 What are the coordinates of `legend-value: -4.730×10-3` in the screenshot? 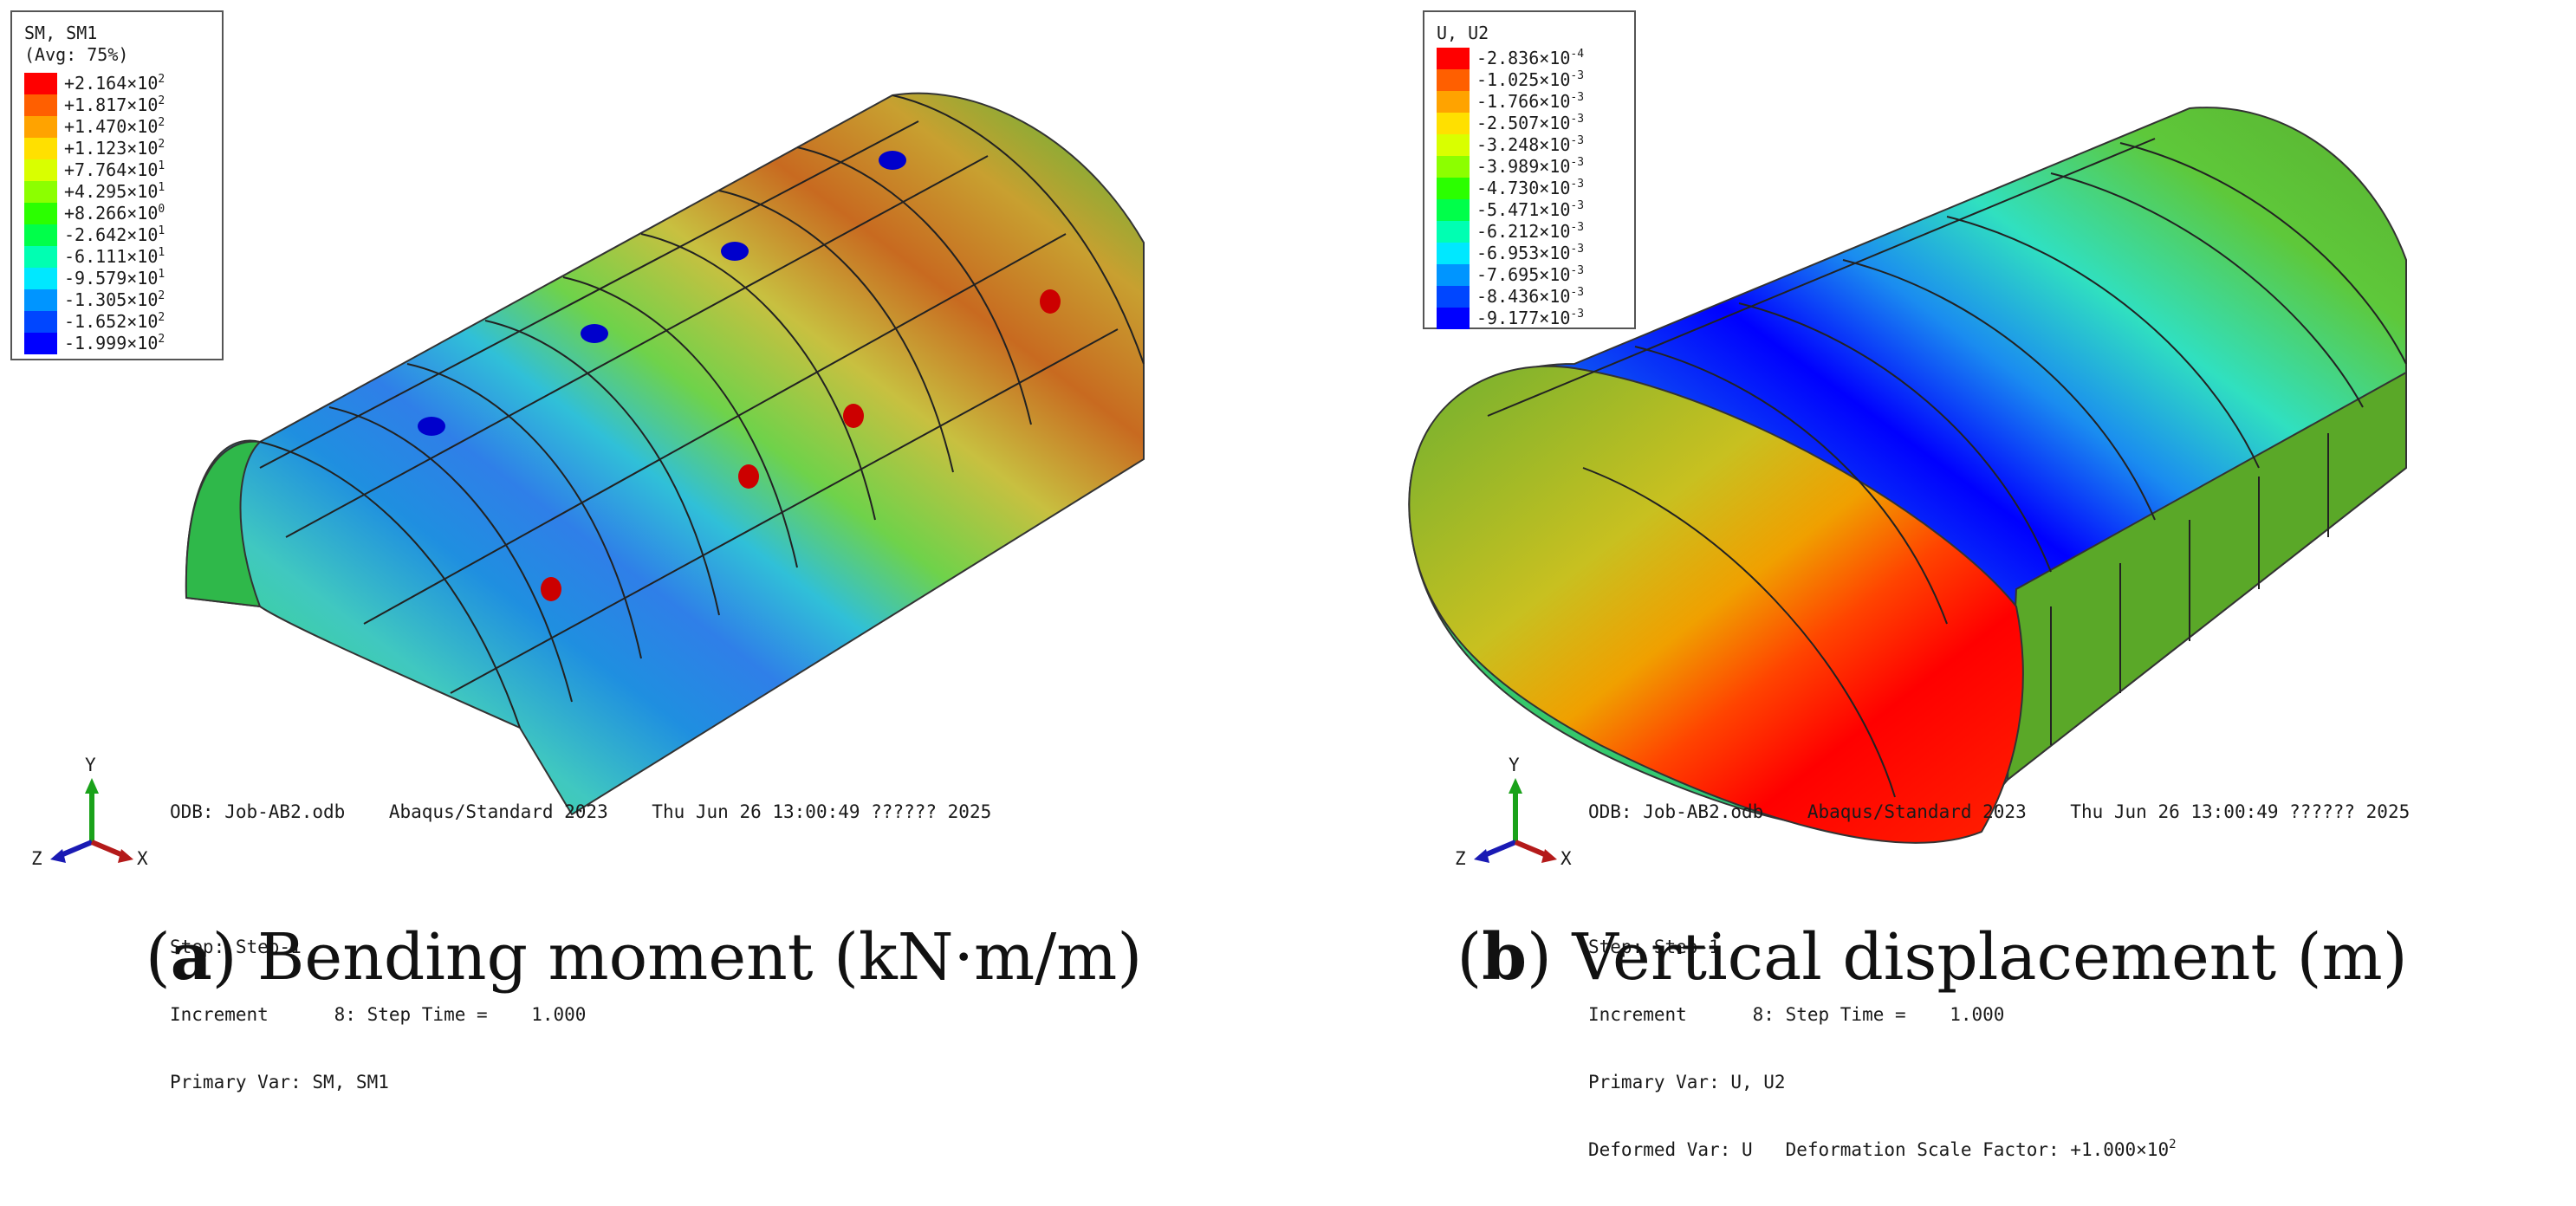 It's located at (1531, 188).